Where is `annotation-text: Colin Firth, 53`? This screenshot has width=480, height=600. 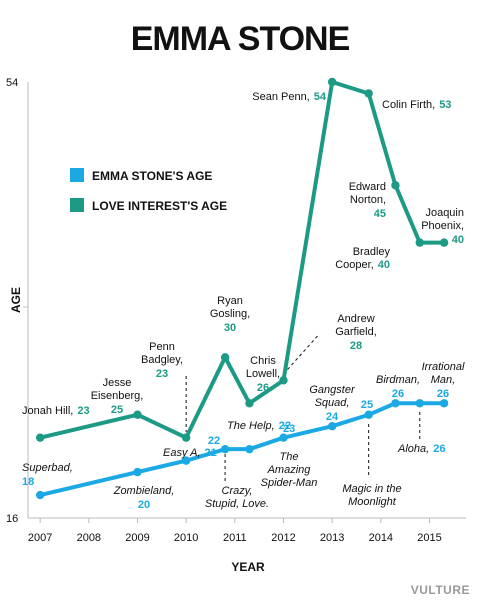
annotation-text: Colin Firth, 53 is located at coordinates (416, 105).